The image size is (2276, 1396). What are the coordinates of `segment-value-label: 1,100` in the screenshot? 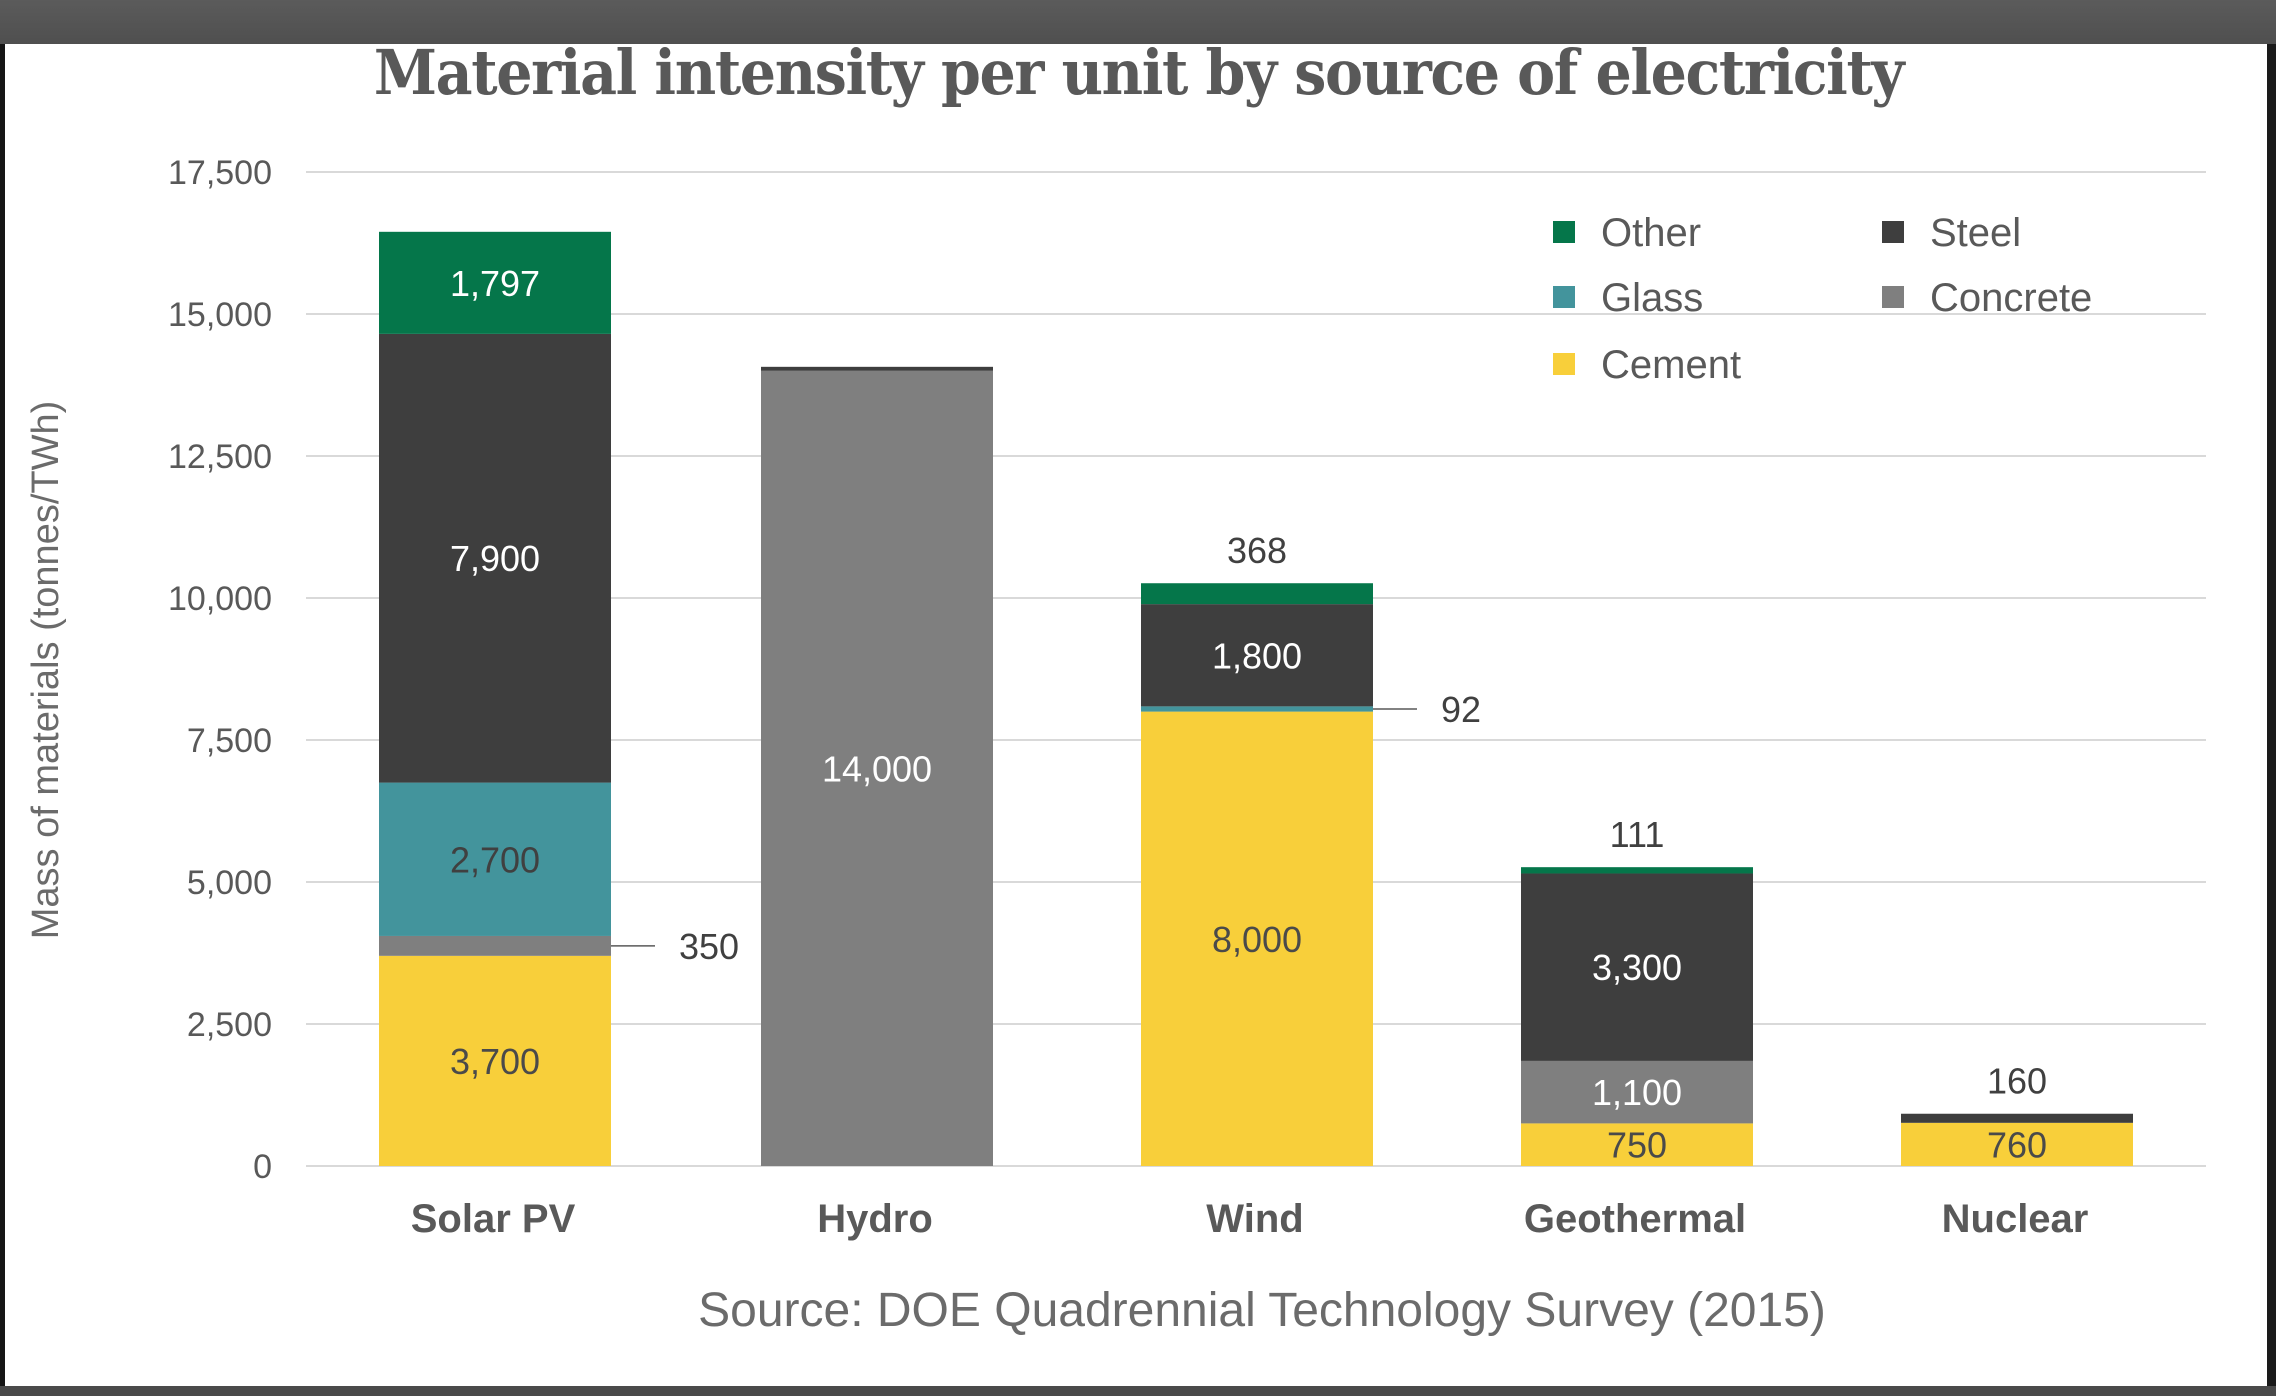 It's located at (1637, 1092).